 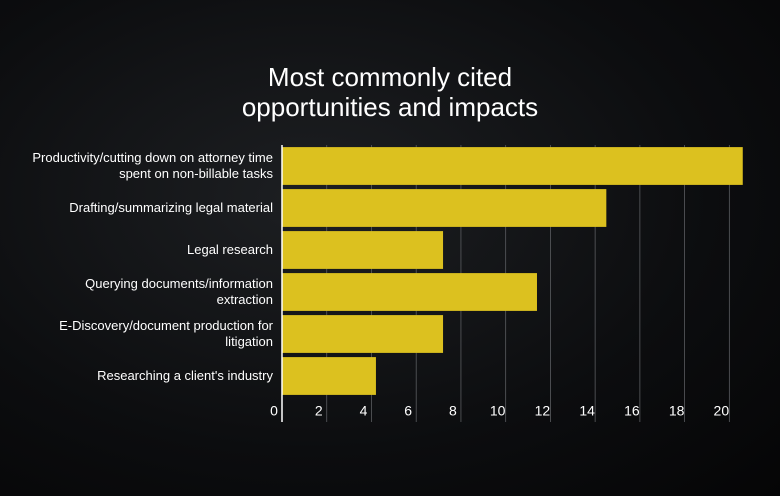 What do you see at coordinates (230, 249) in the screenshot?
I see `y-tick-label: Legal research` at bounding box center [230, 249].